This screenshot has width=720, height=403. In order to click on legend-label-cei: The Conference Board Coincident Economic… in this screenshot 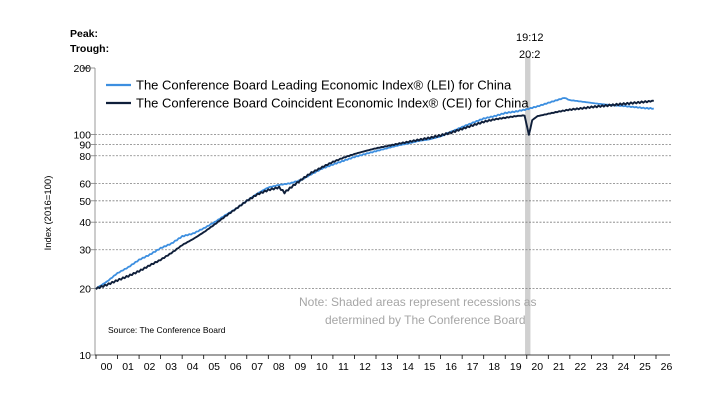, I will do `click(332, 103)`.